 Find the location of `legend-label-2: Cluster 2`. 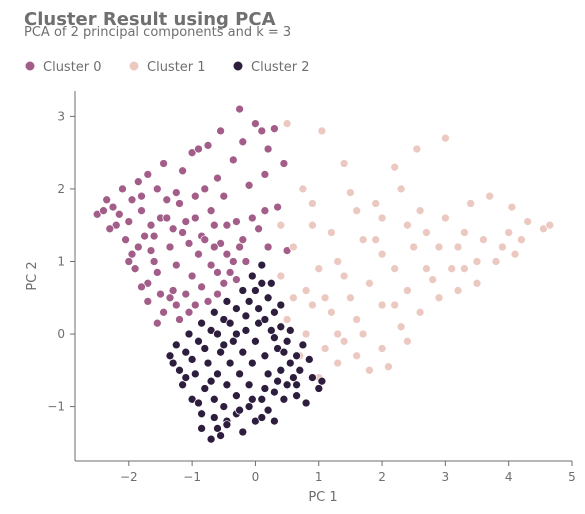

legend-label-2: Cluster 2 is located at coordinates (280, 67).